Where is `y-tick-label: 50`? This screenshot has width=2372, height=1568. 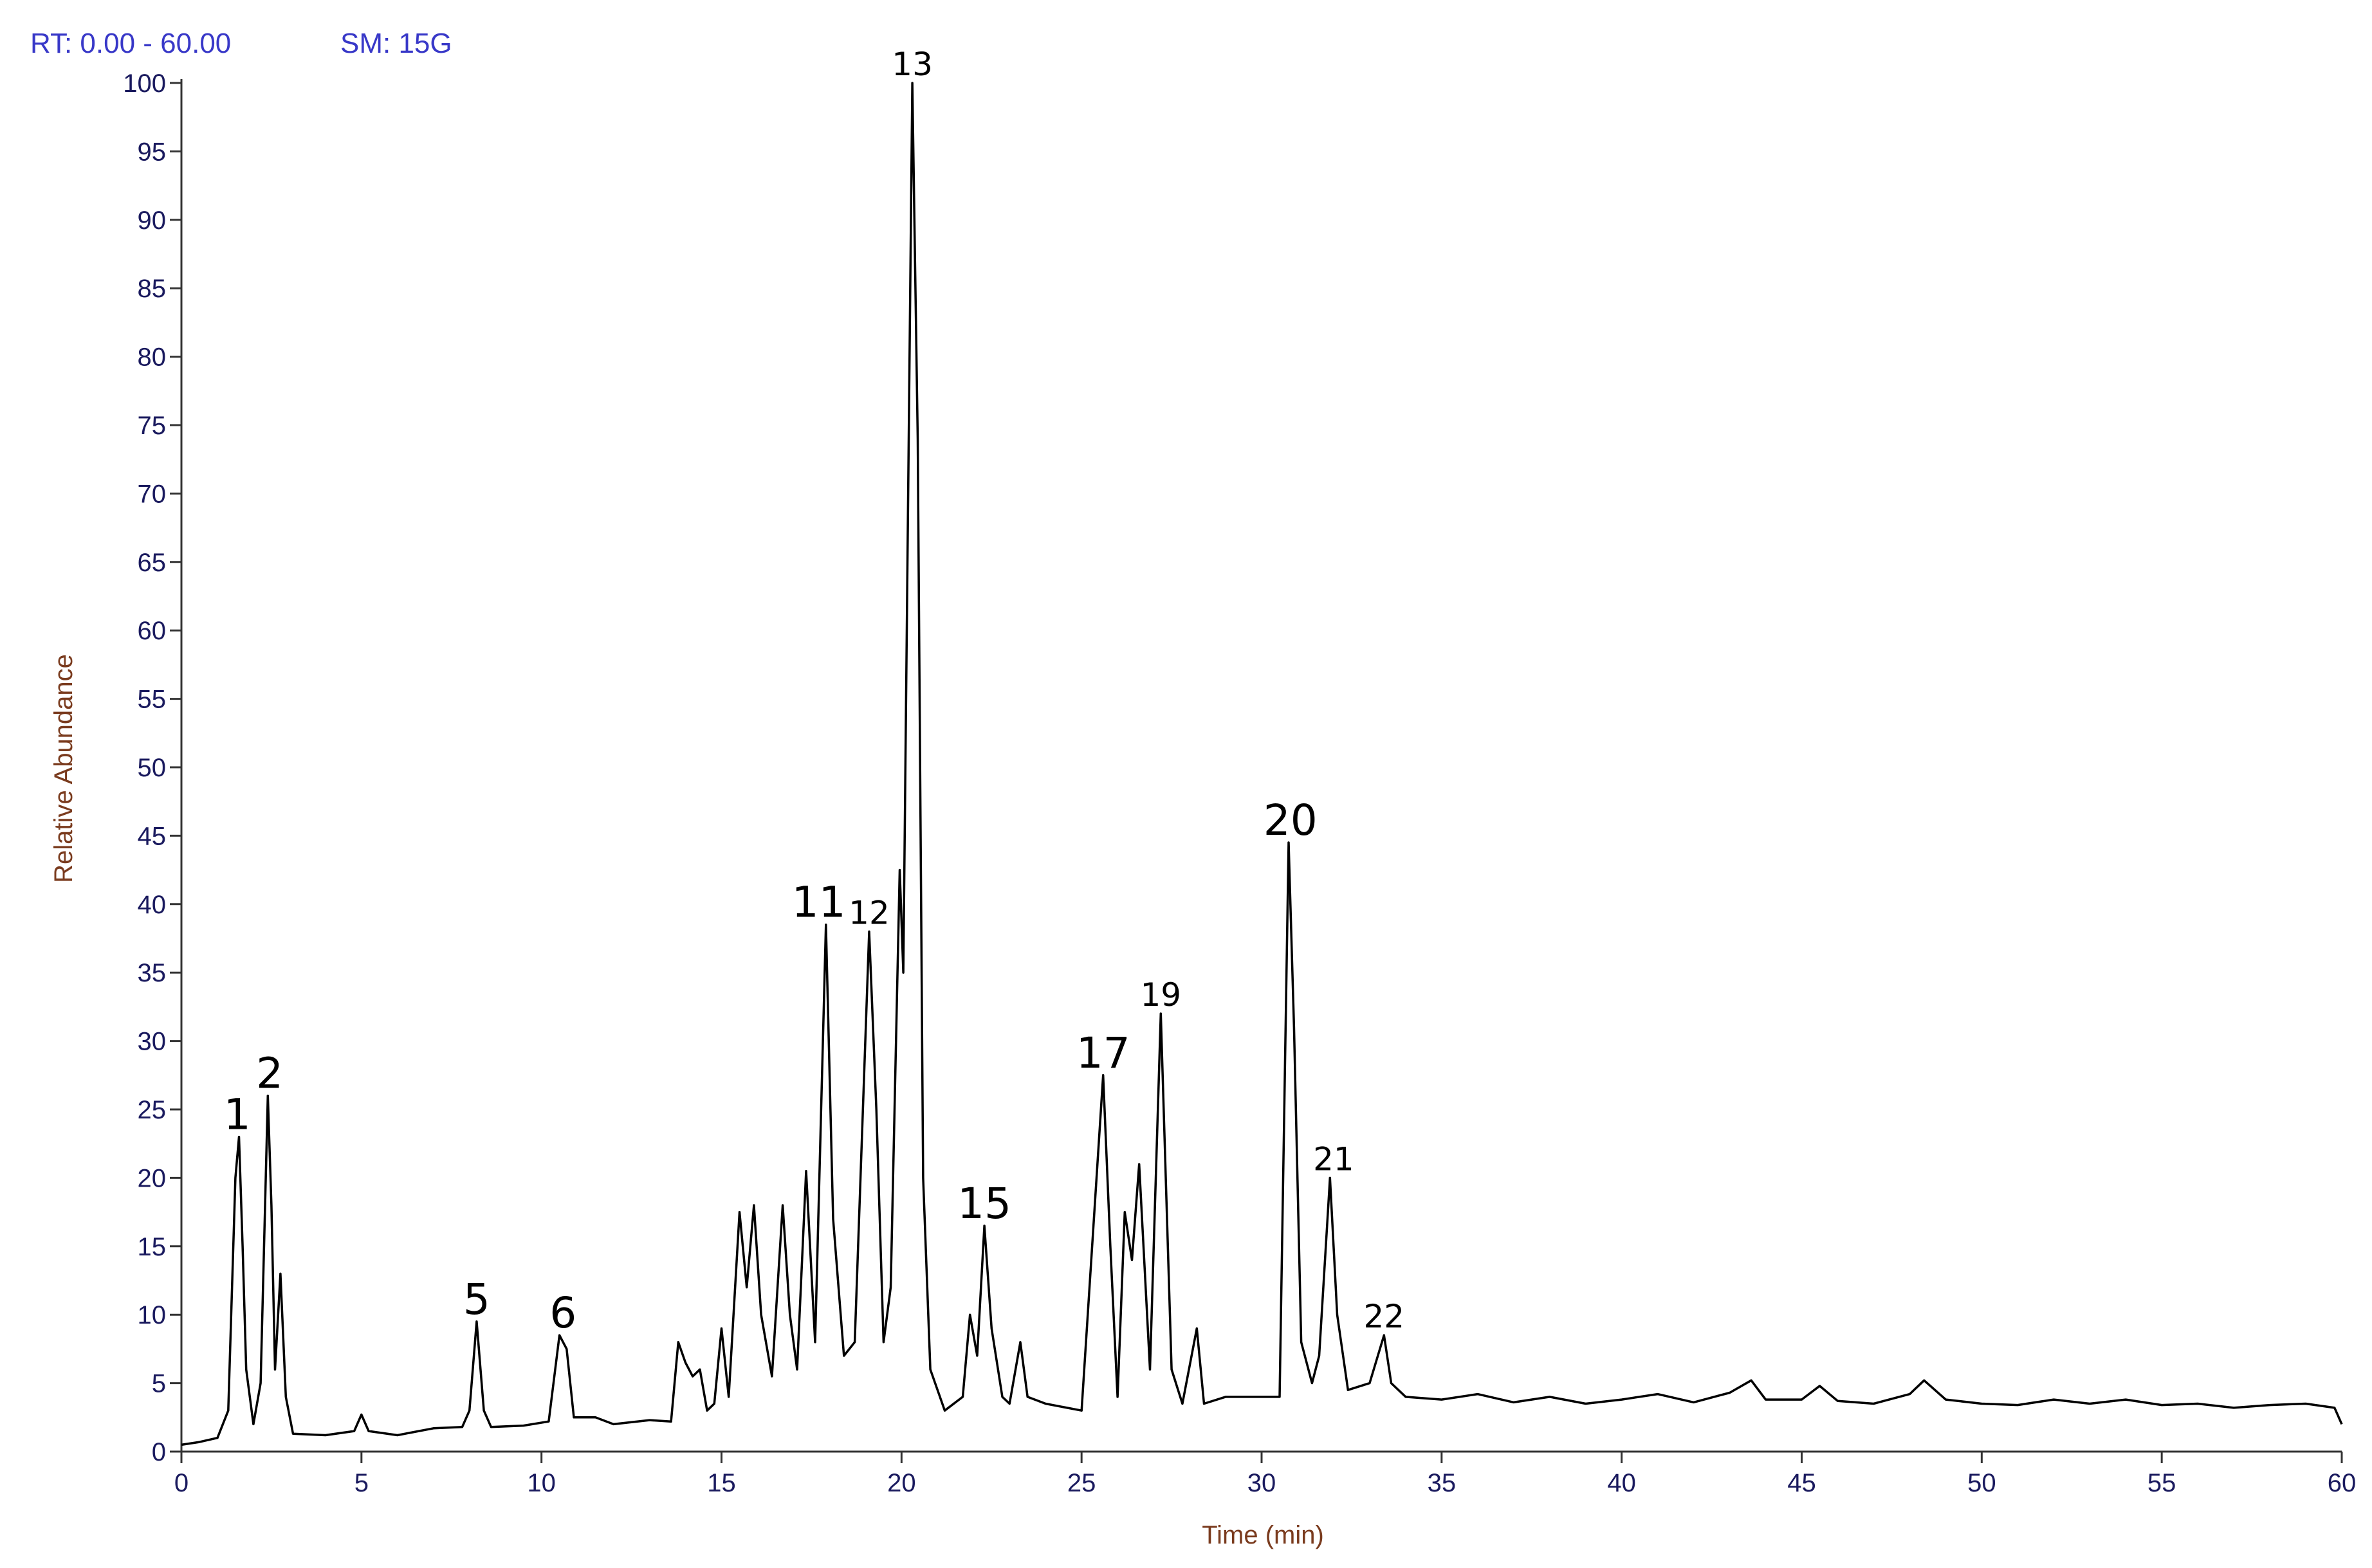 y-tick-label: 50 is located at coordinates (152, 768).